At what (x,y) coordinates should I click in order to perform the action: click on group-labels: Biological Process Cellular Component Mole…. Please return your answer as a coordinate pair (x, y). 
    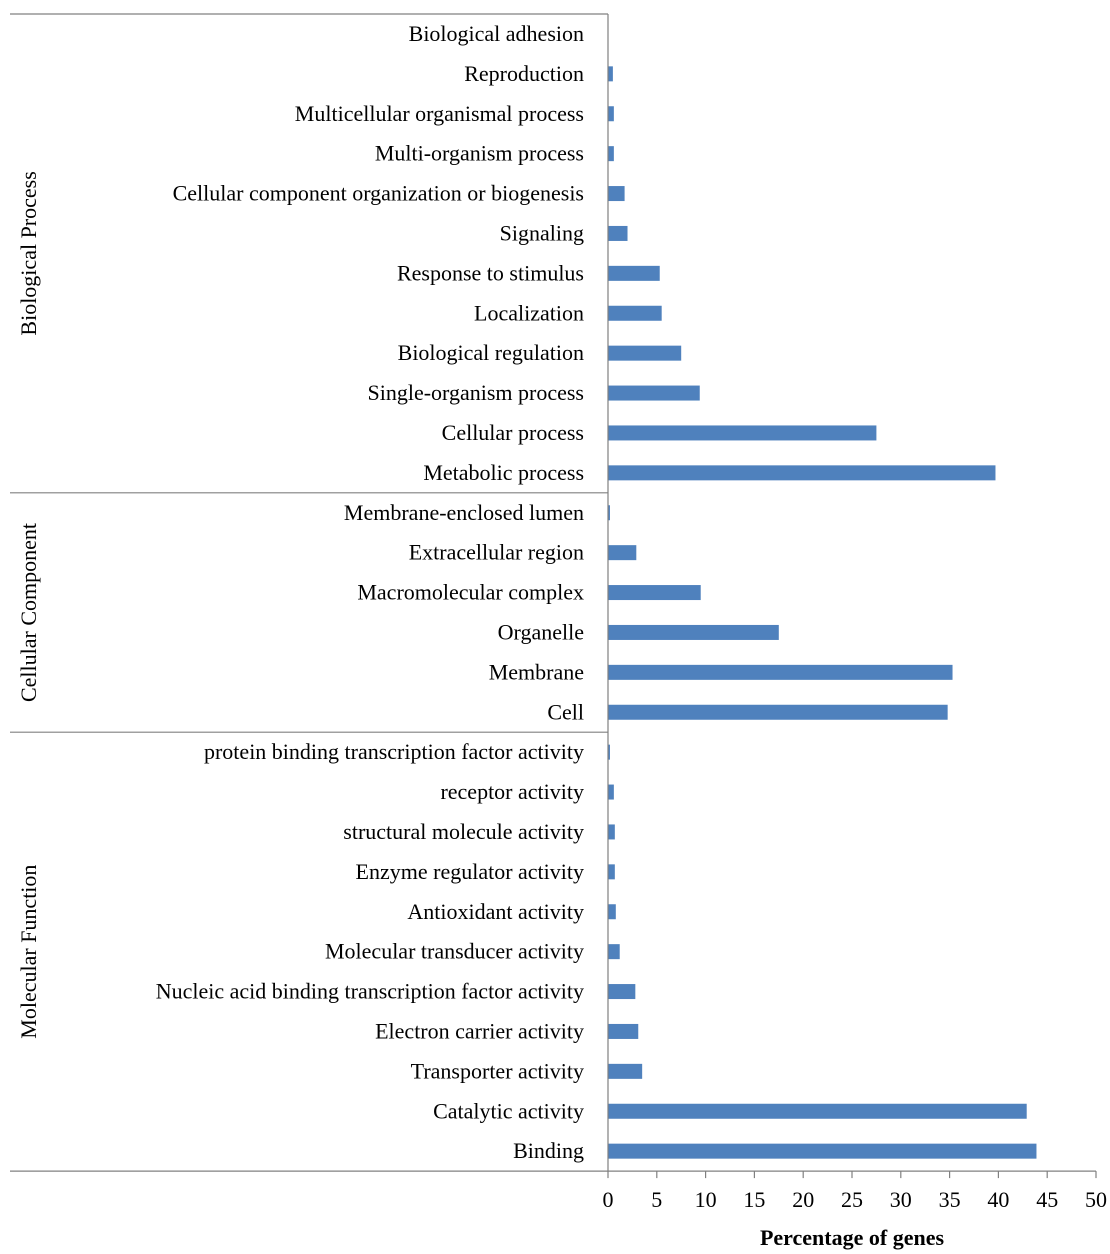
    Looking at the image, I should click on (28, 605).